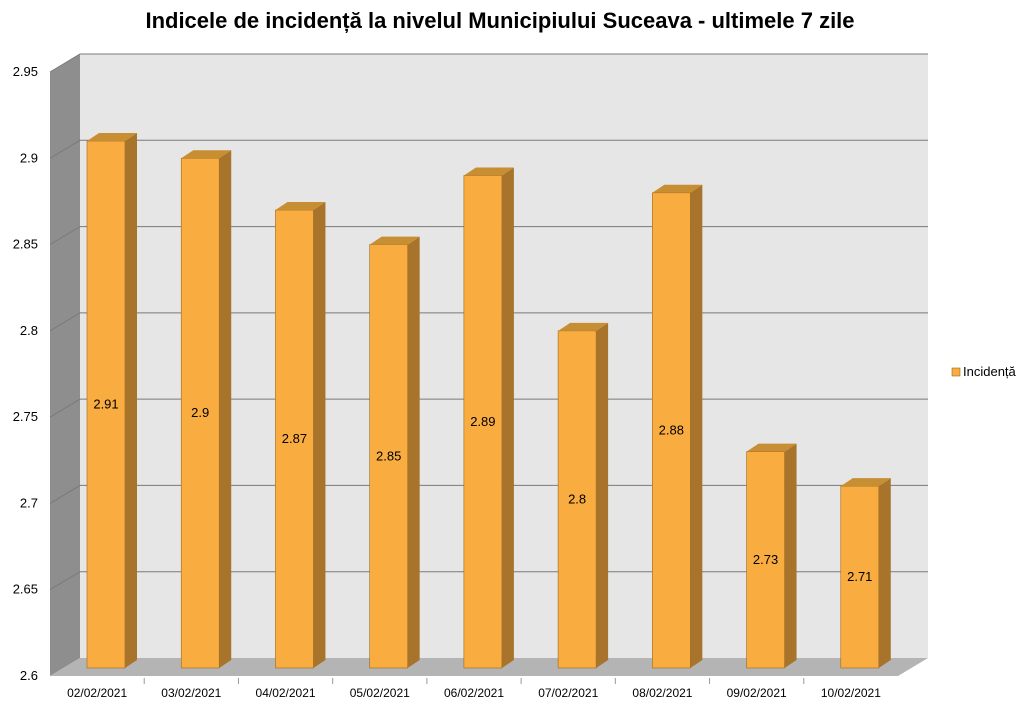 The height and width of the screenshot is (707, 1024). What do you see at coordinates (671, 429) in the screenshot?
I see `data-label: 2.88` at bounding box center [671, 429].